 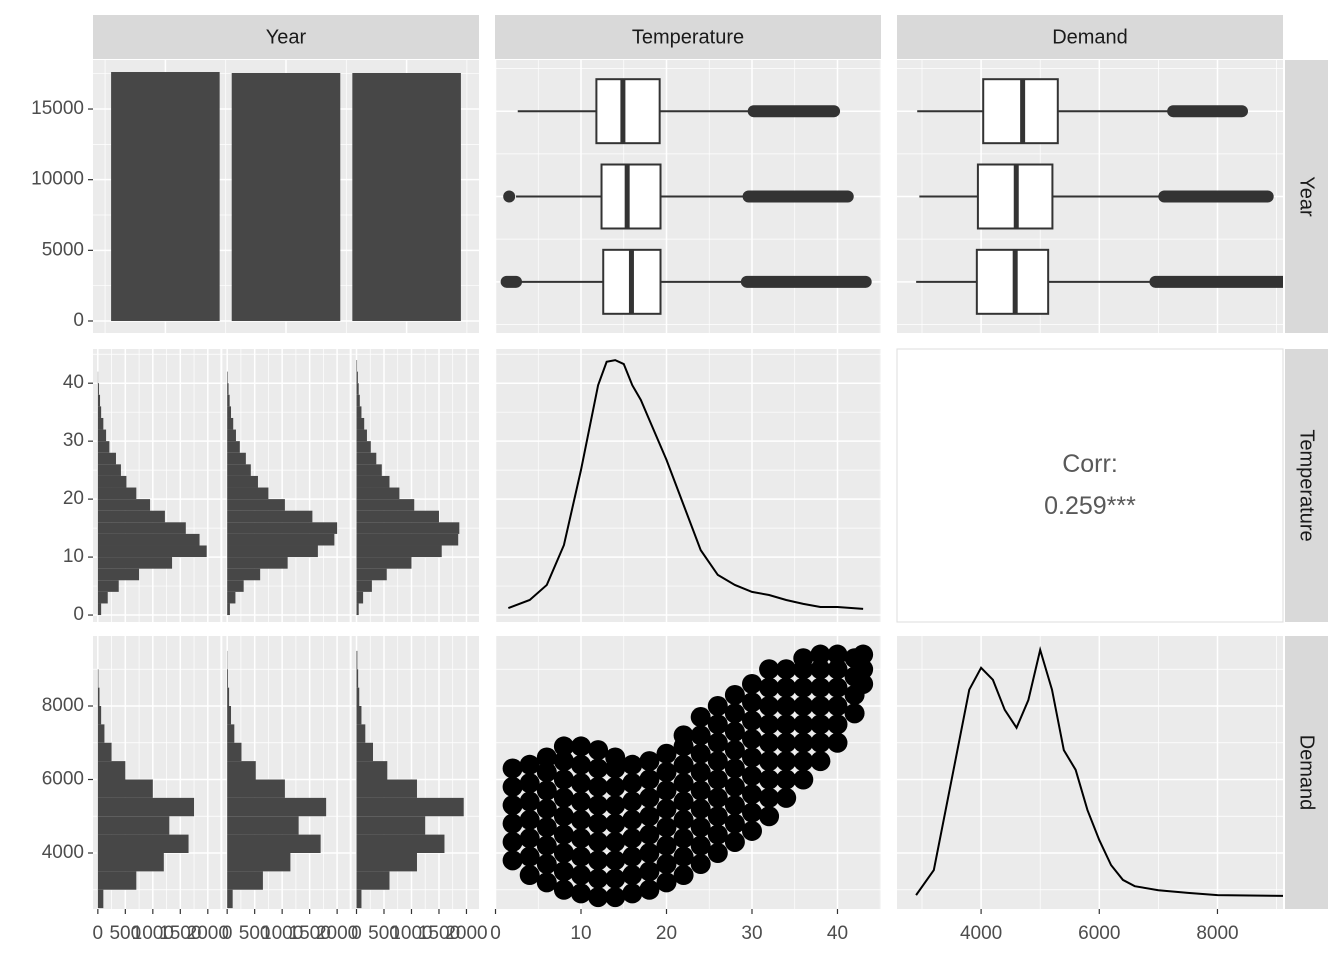 What do you see at coordinates (439, 933) in the screenshot?
I see `x-tick-label: 1500` at bounding box center [439, 933].